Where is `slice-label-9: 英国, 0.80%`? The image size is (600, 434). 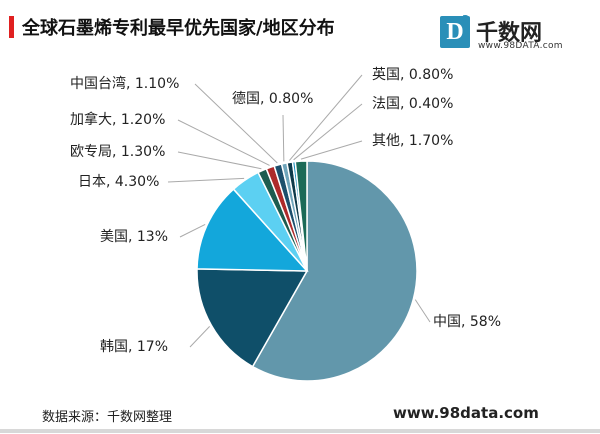
slice-label-9: 英国, 0.80% is located at coordinates (412, 74).